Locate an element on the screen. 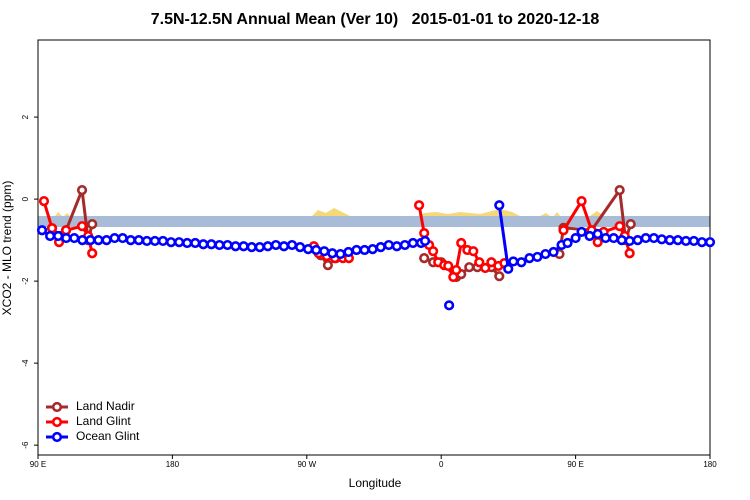 This screenshot has width=750, height=500. y-axis-label: XCO2 - MLO trend (ppm) is located at coordinates (7, 248).